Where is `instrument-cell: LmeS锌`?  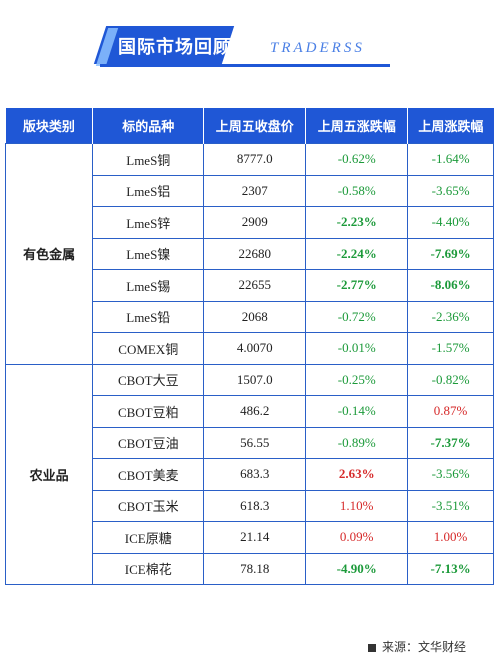 instrument-cell: LmeS锌 is located at coordinates (148, 222).